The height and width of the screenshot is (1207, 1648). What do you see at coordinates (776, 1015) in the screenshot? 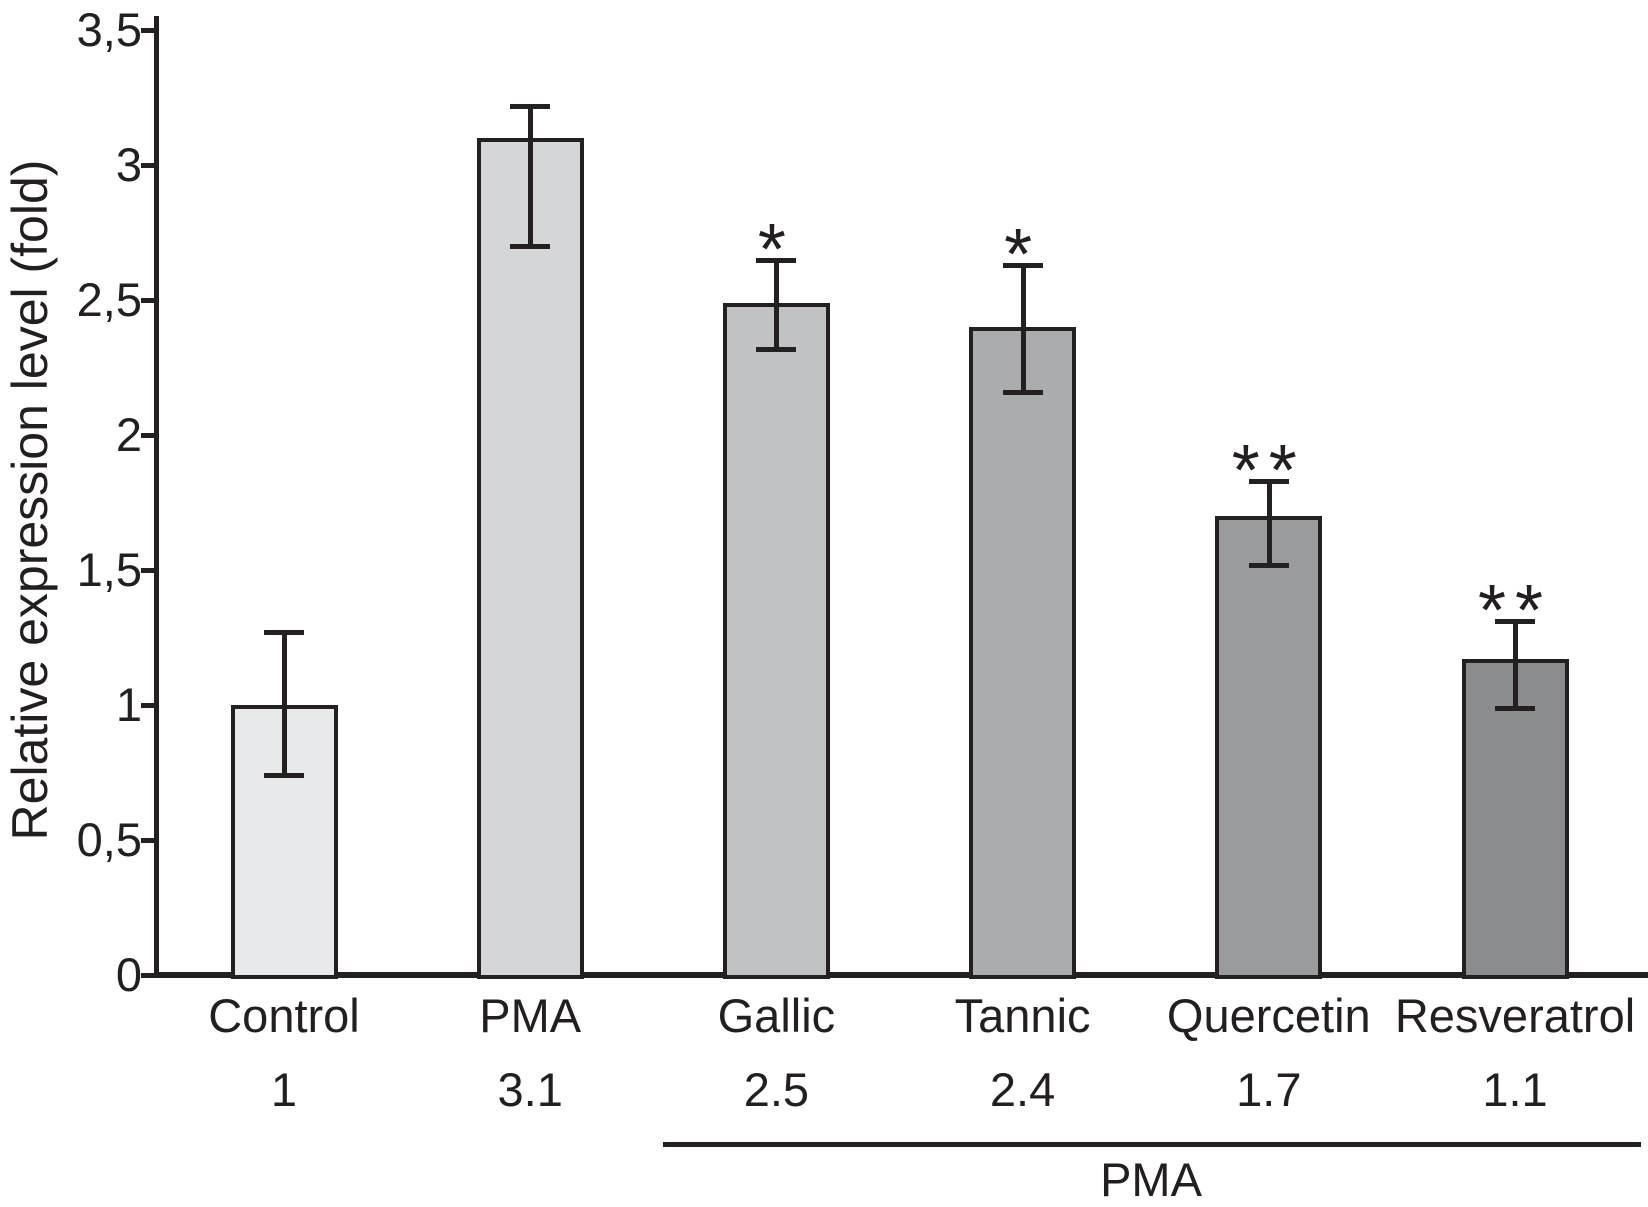
I see `category-label: Gallic` at bounding box center [776, 1015].